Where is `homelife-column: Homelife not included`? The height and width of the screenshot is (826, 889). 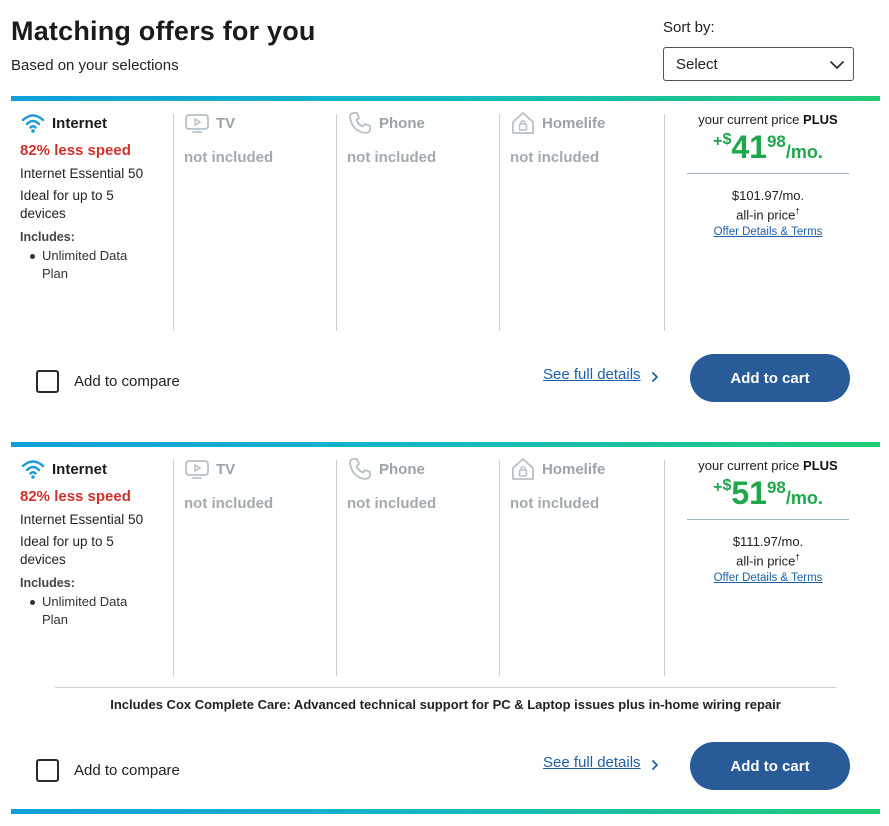
homelife-column: Homelife not included is located at coordinates (585, 483).